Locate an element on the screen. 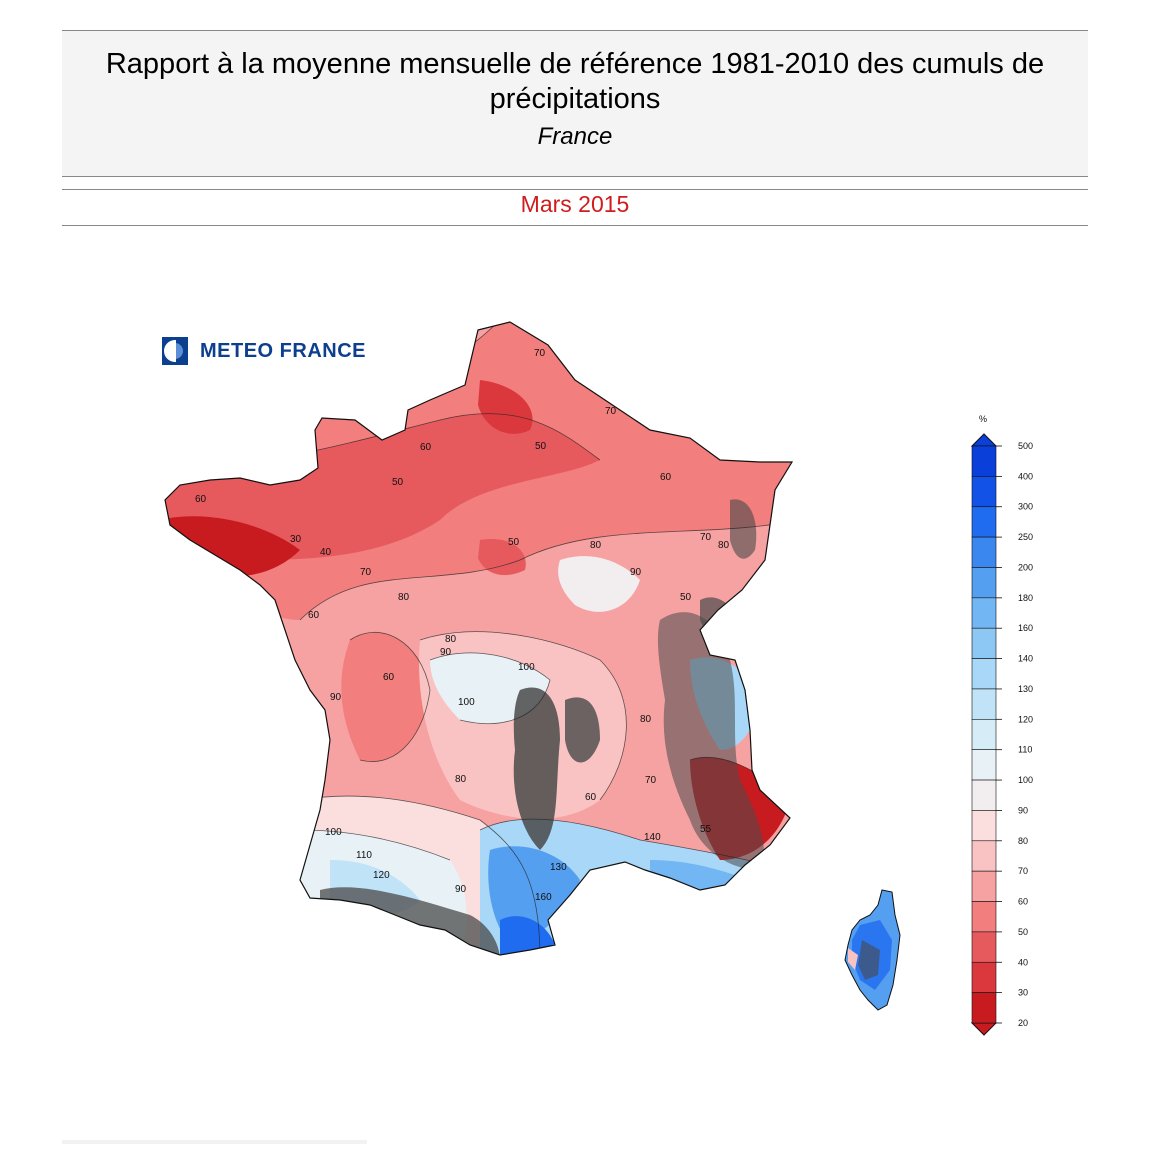 Image resolution: width=1150 pixels, height=1150 pixels. legend-swatches is located at coordinates (984, 734).